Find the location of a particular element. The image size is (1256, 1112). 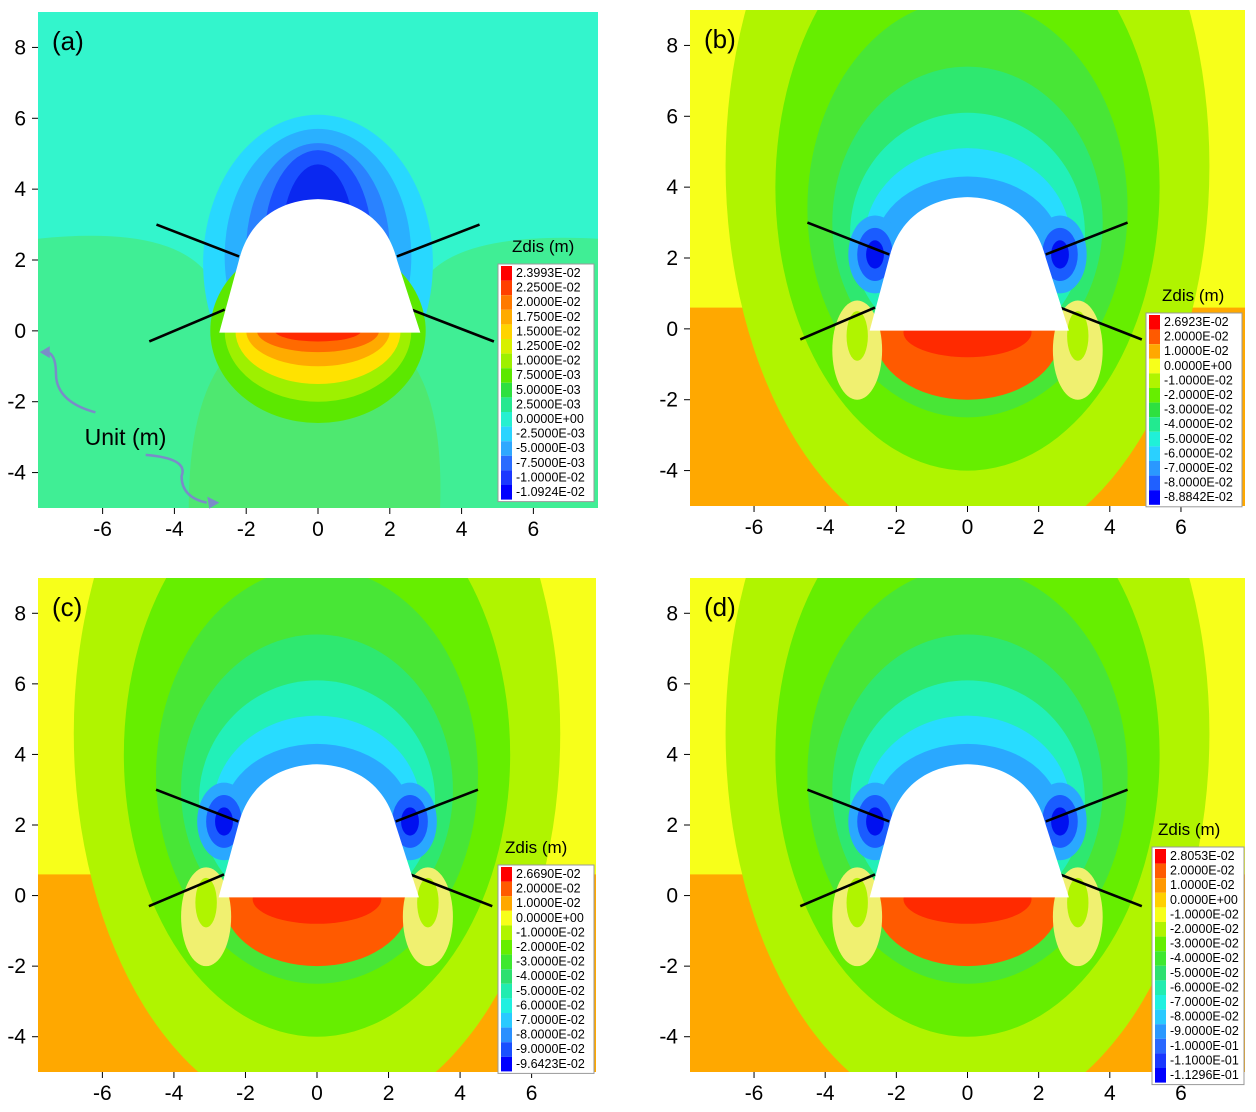

panel-label: (a) is located at coordinates (68, 41).